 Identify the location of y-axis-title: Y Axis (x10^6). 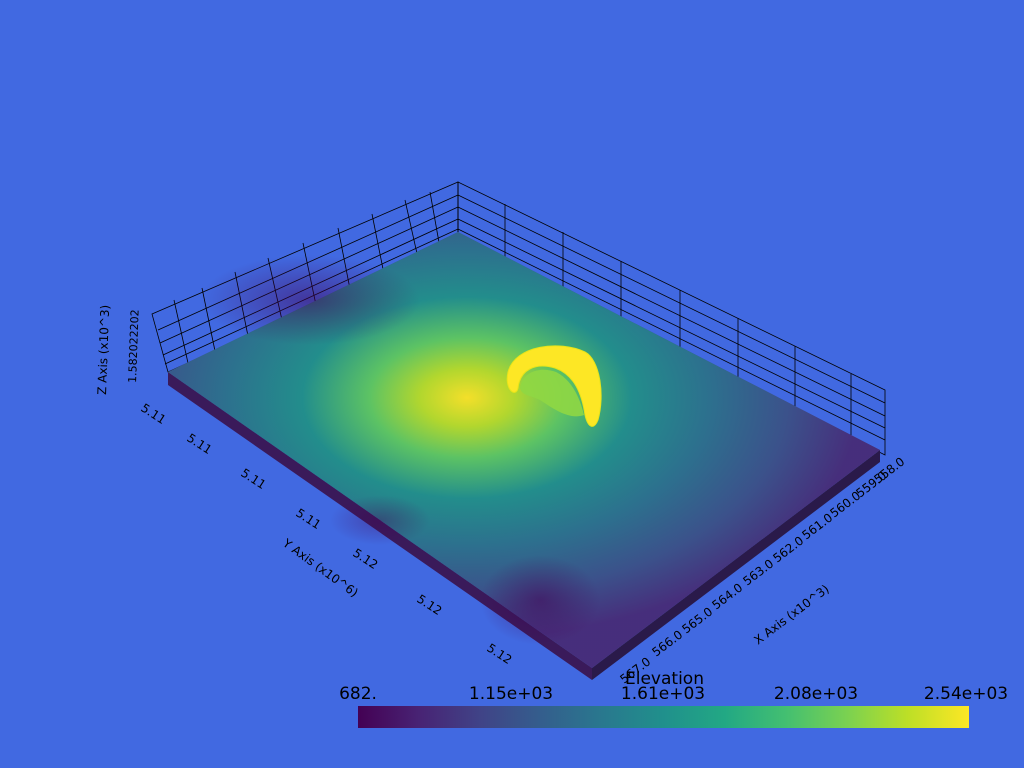
(319, 568).